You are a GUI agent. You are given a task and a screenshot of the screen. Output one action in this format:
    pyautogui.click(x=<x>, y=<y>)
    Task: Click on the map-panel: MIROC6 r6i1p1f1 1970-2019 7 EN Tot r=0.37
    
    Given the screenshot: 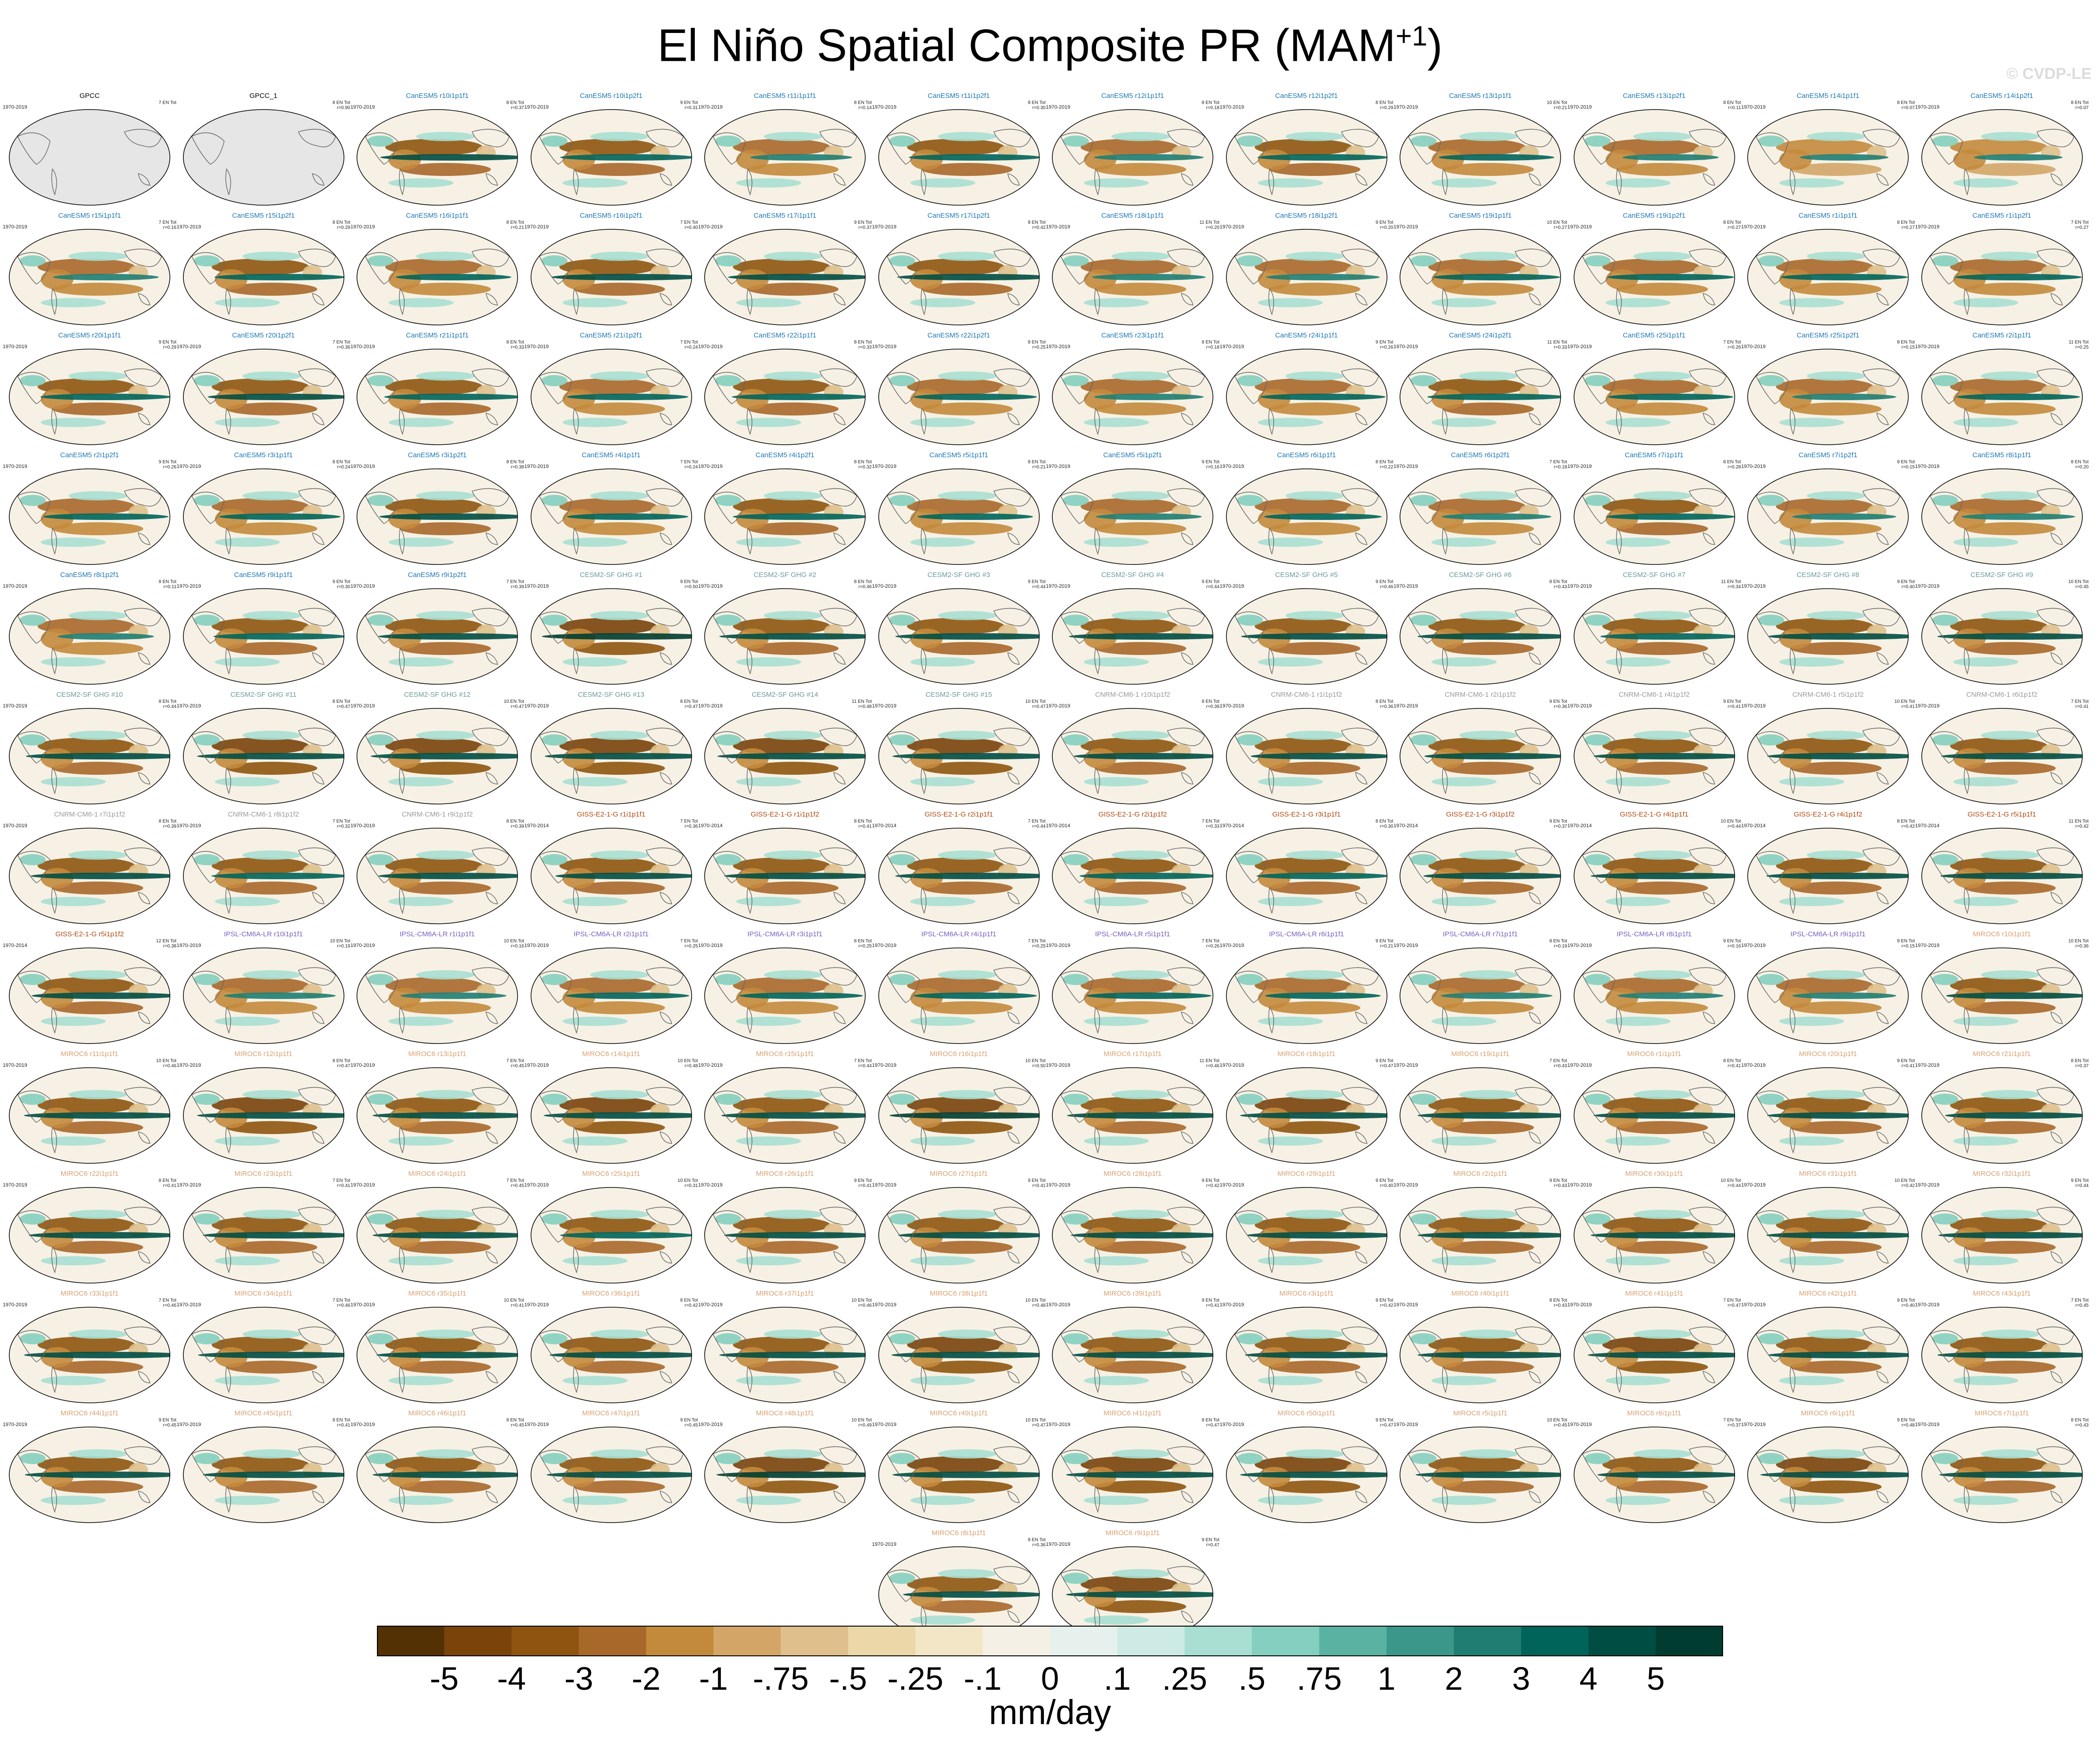 What is the action you would take?
    pyautogui.click(x=1654, y=1470)
    